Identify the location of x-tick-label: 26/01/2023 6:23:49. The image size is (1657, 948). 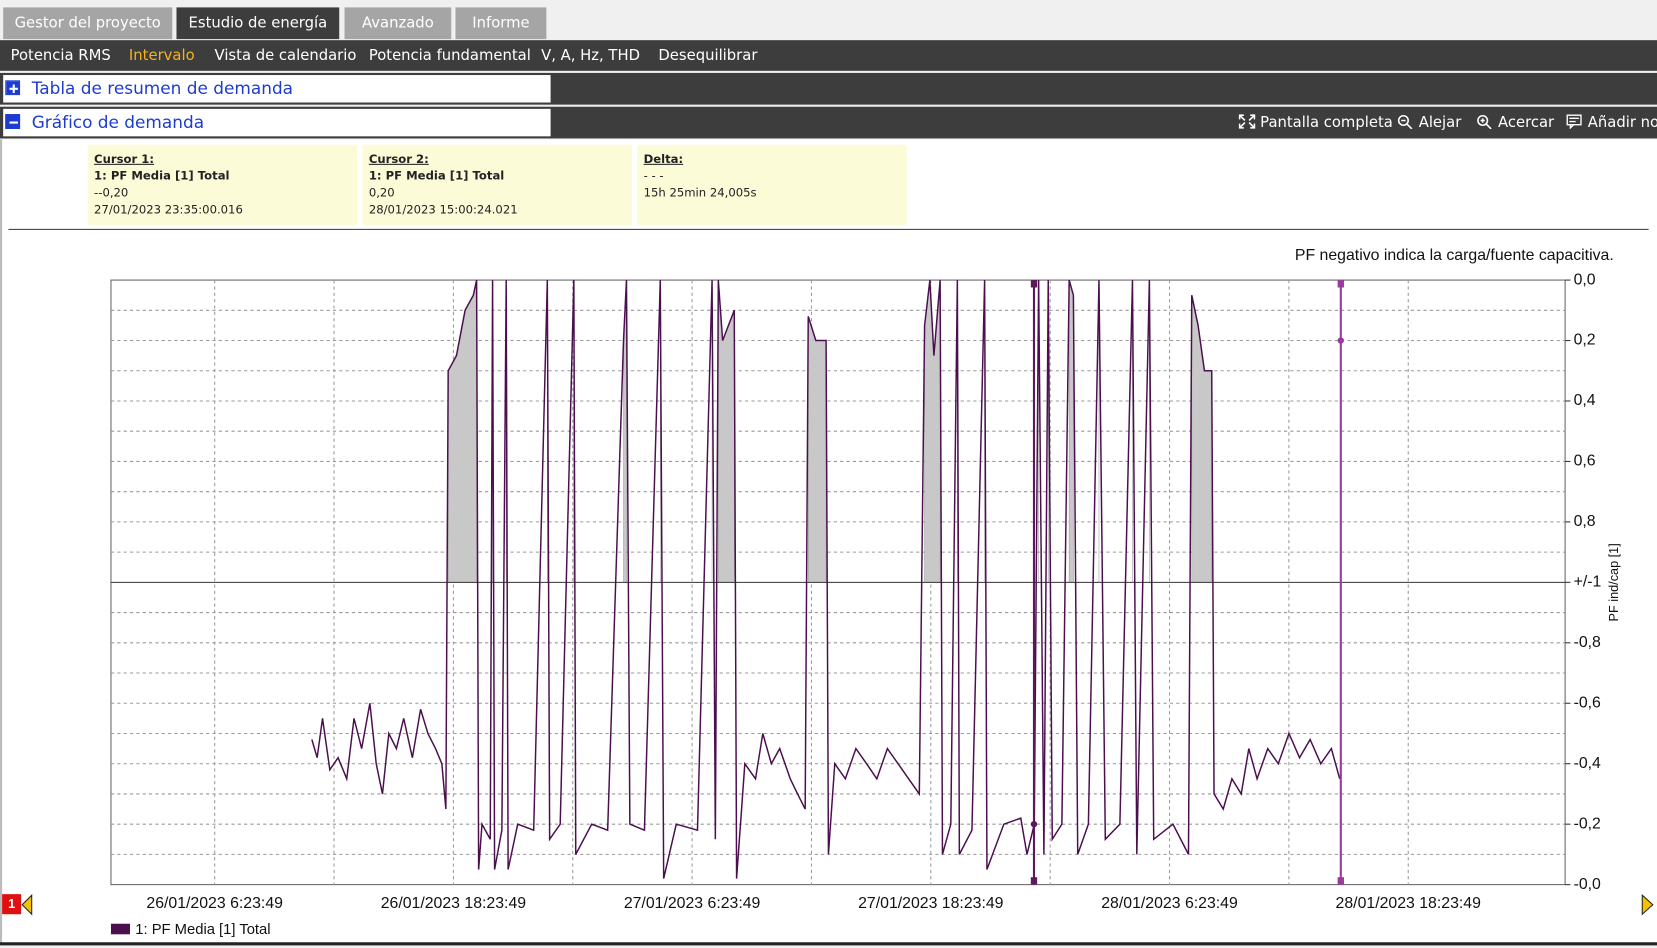
(214, 903).